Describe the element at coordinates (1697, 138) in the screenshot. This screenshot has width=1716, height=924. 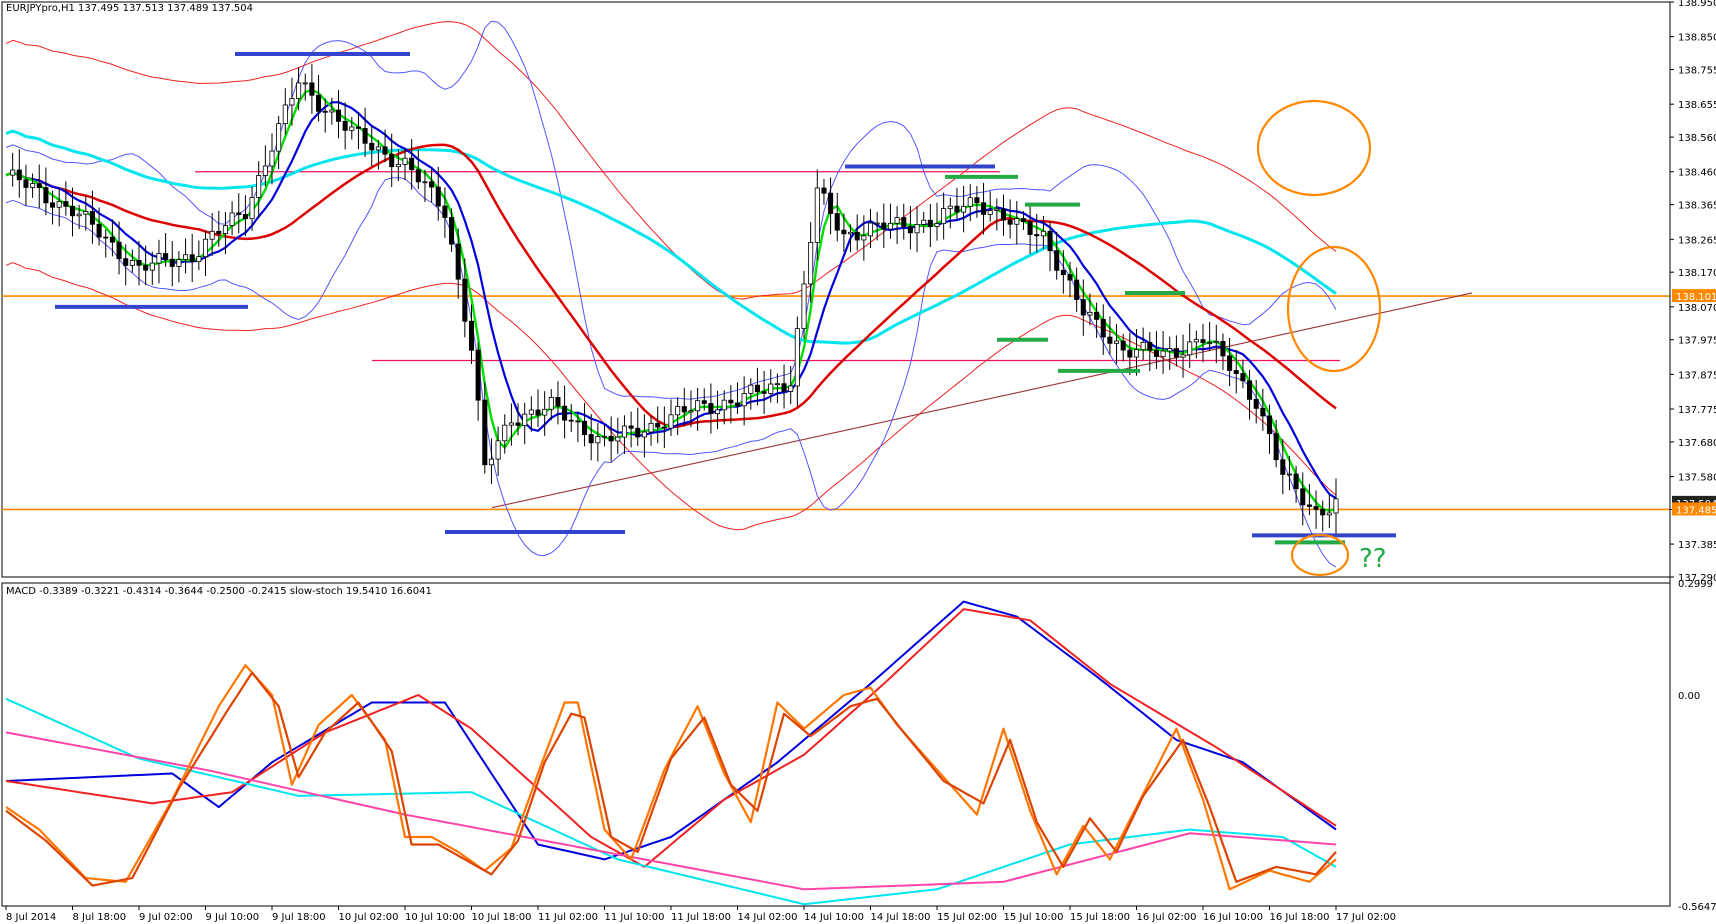
I see `price-tick-label: 138.560` at that location.